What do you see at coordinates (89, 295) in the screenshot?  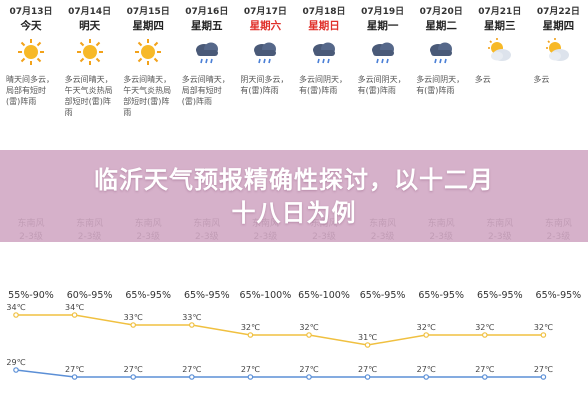 I see `humidity-range: 60%-95%` at bounding box center [89, 295].